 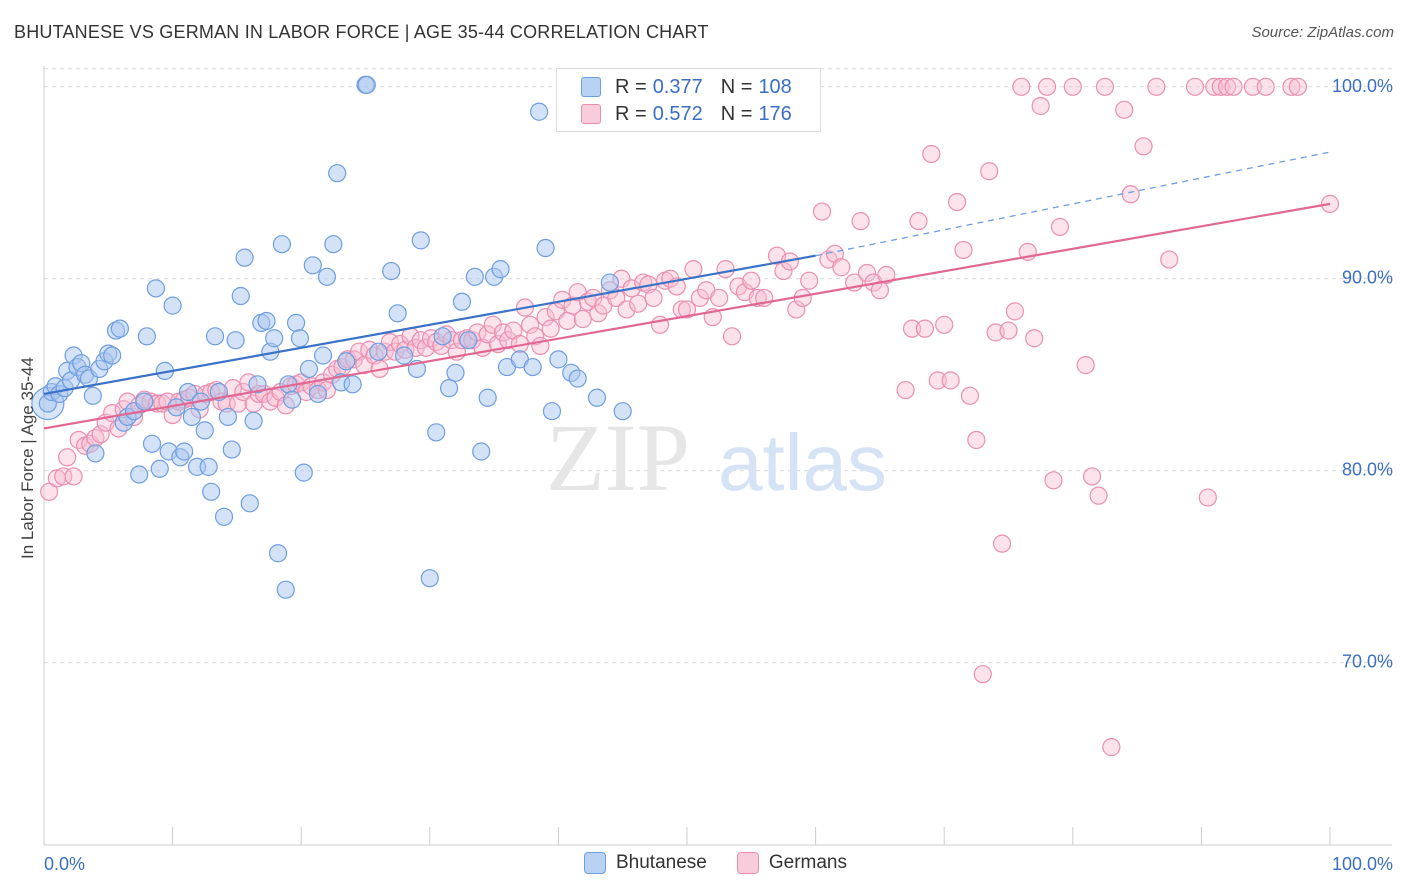 What do you see at coordinates (618, 457) in the screenshot?
I see `watermark-zip: ZIP` at bounding box center [618, 457].